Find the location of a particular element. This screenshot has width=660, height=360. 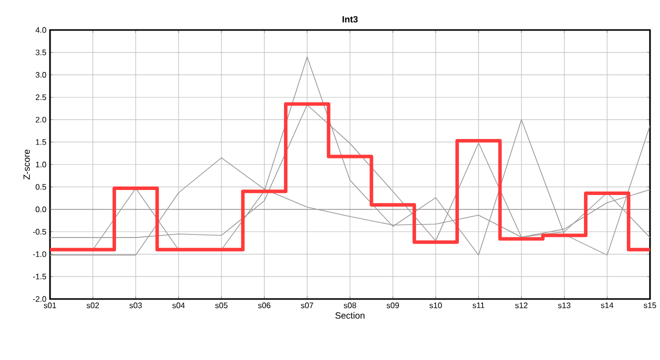

x-tick-label: s10 is located at coordinates (435, 305).